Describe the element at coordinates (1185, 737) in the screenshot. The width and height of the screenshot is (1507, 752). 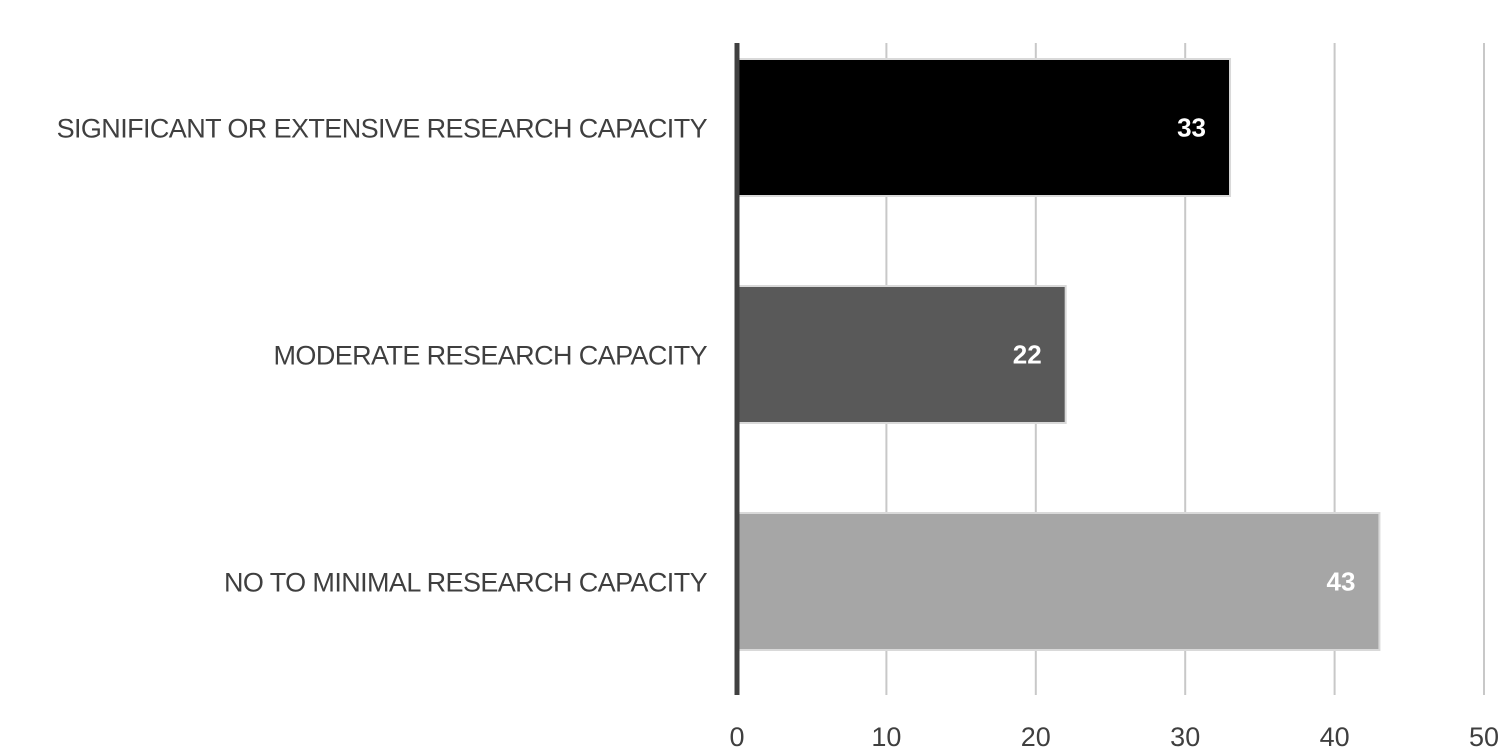
I see `x-tick-label-30: 30` at that location.